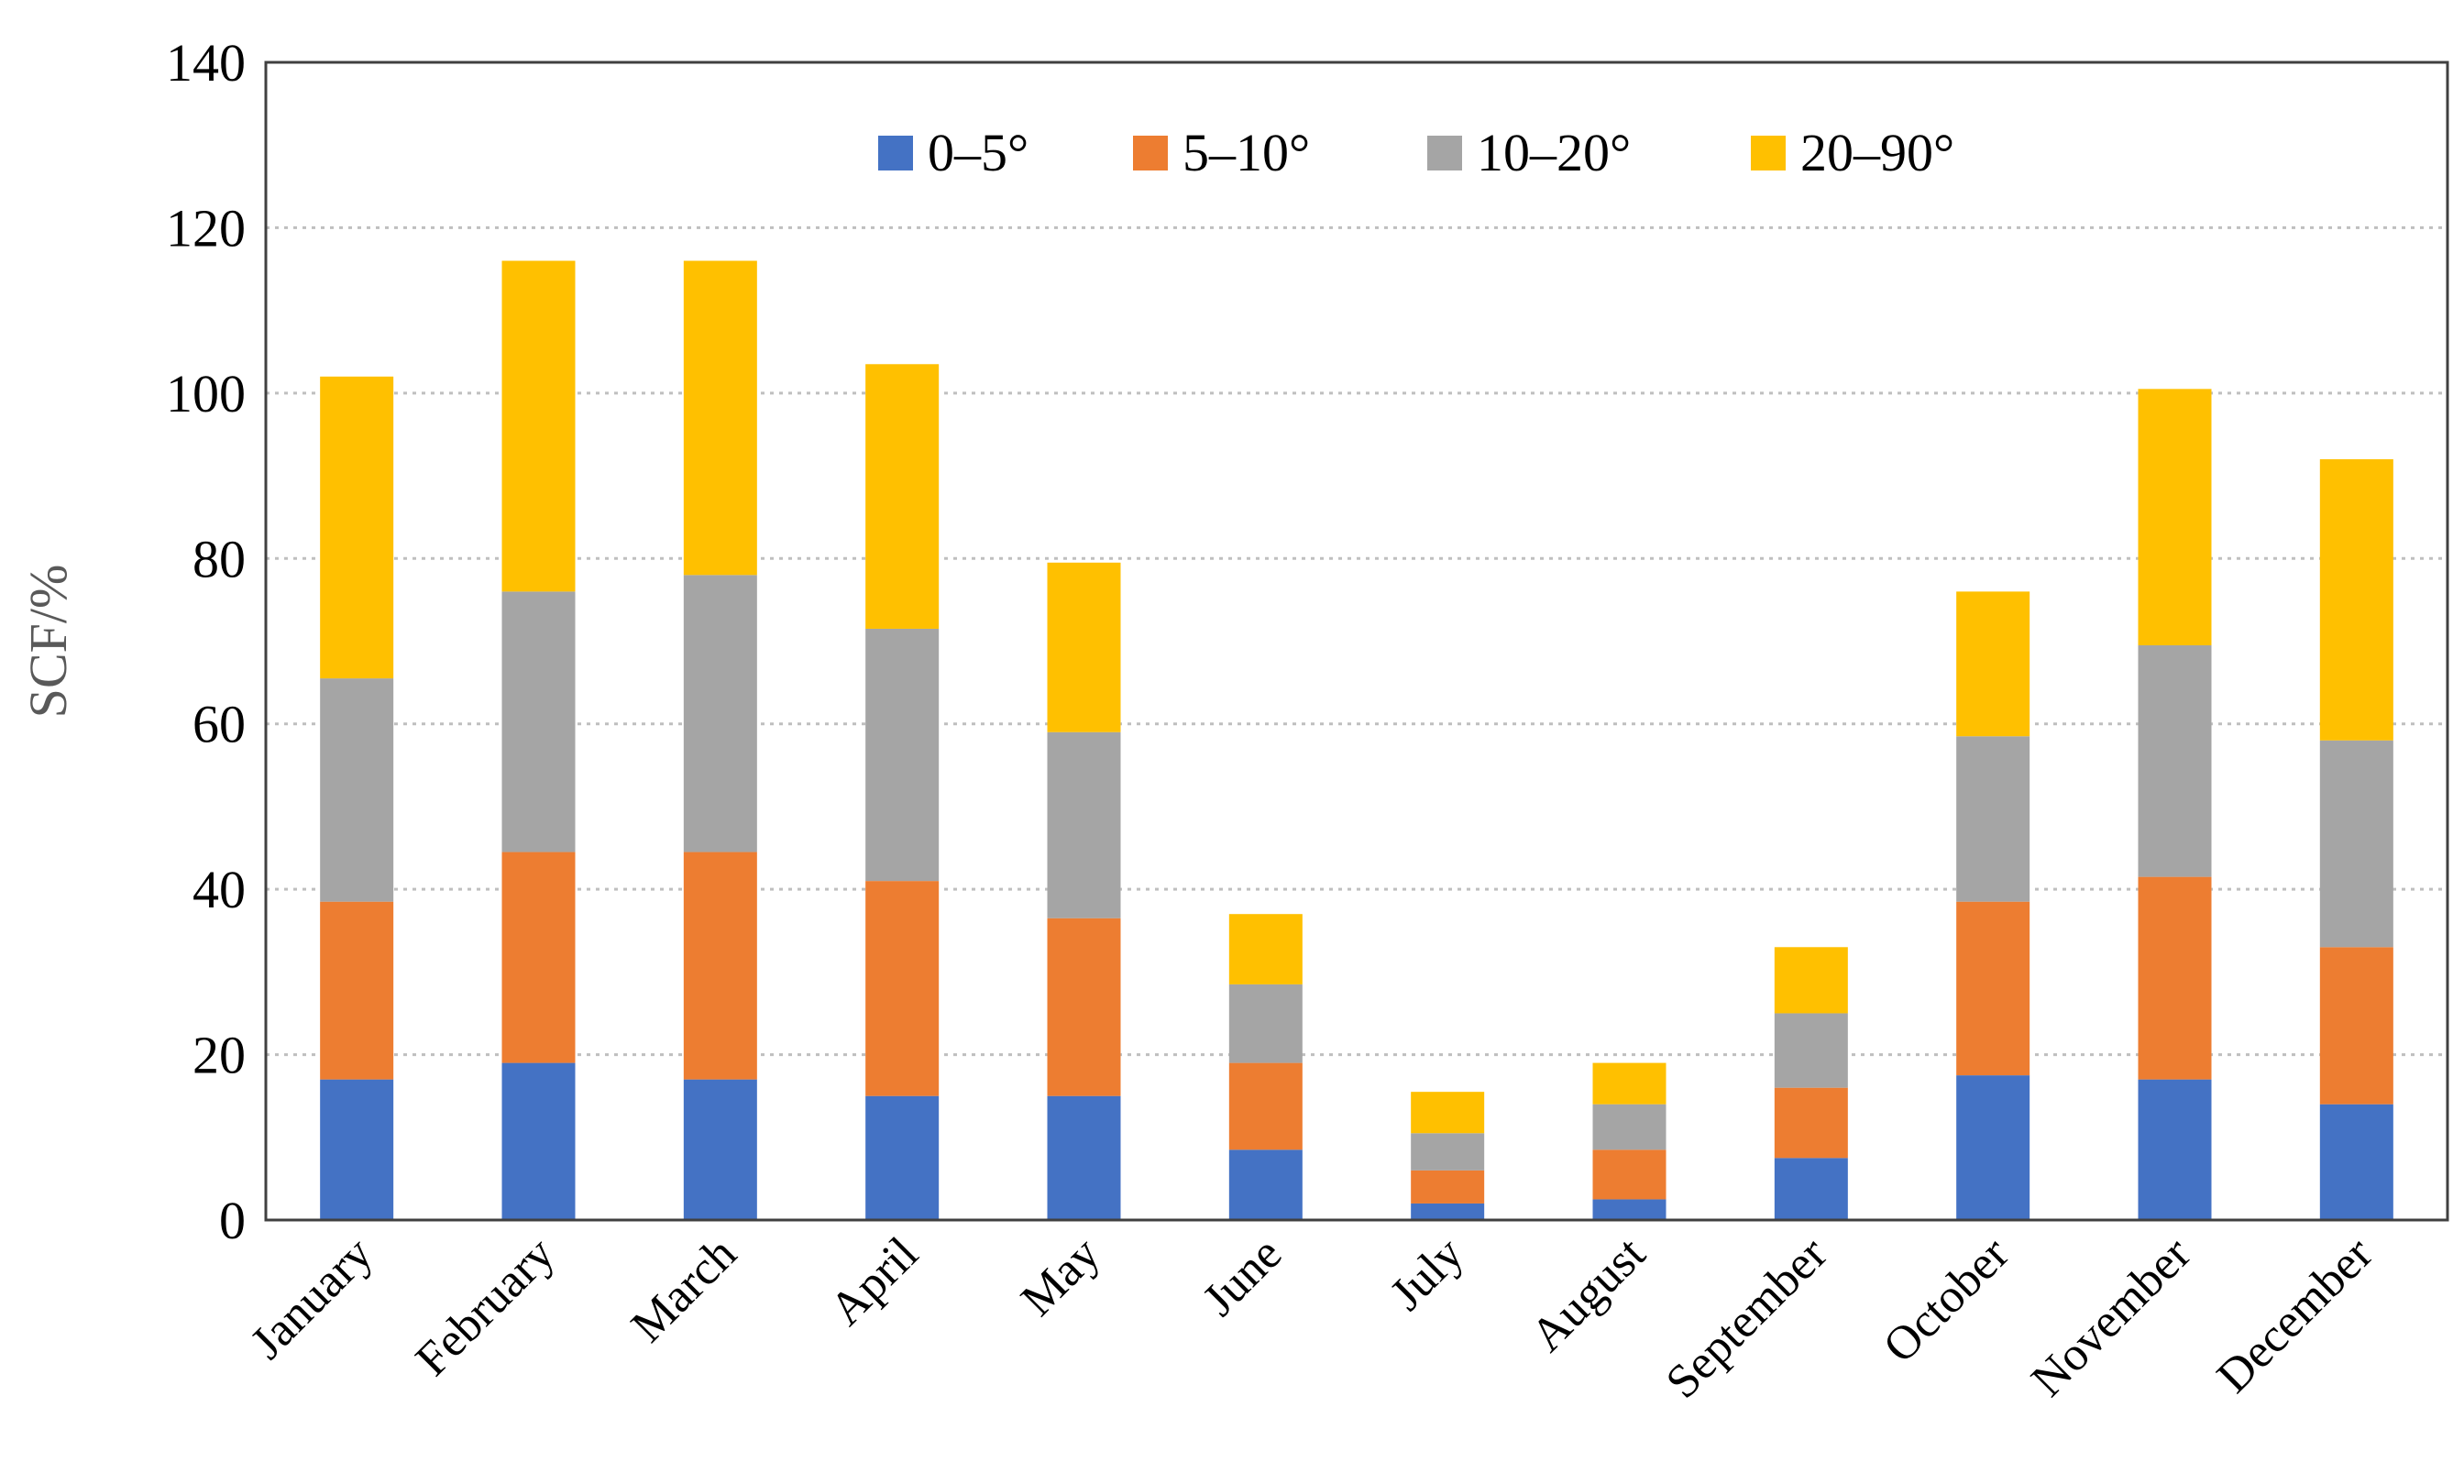  Describe the element at coordinates (1427, 1274) in the screenshot. I see `x-tick-label: July` at that location.